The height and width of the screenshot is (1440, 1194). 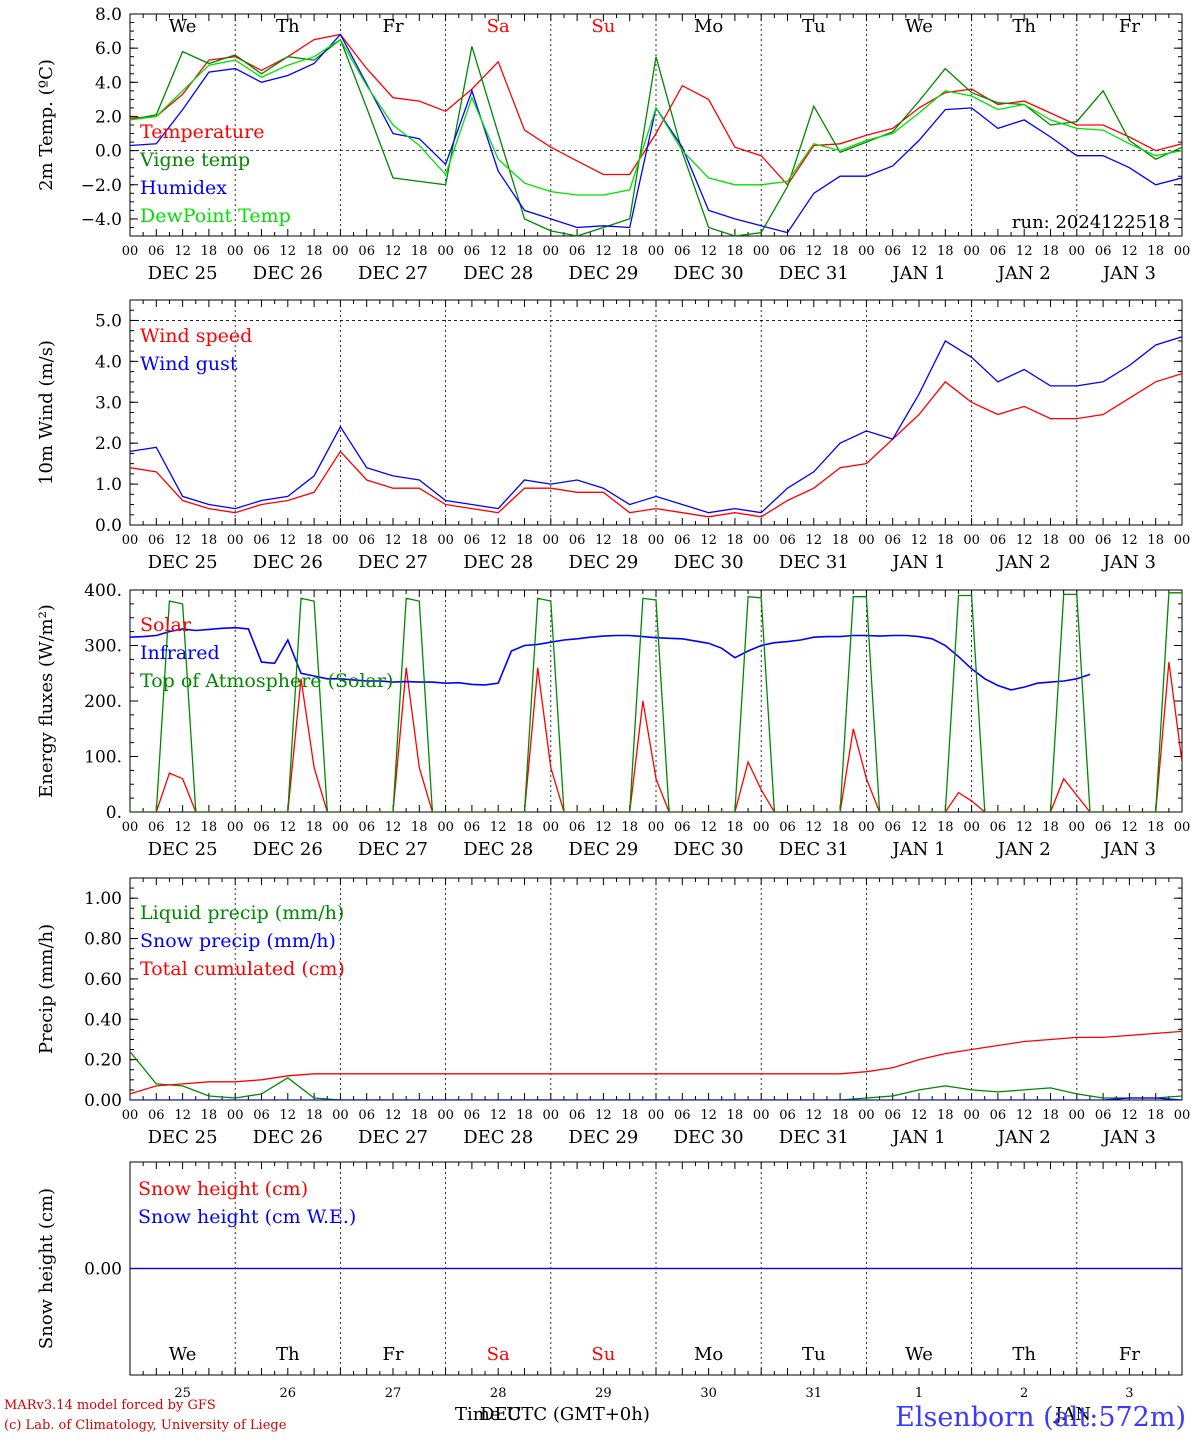 What do you see at coordinates (183, 1137) in the screenshot?
I see `day-label: DEC 25` at bounding box center [183, 1137].